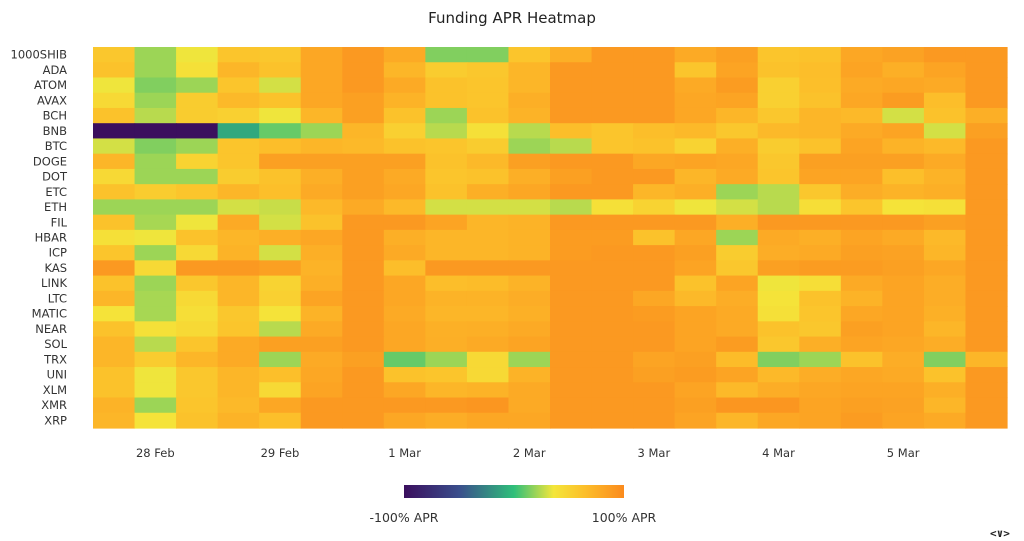  Describe the element at coordinates (50, 85) in the screenshot. I see `y-axis-label: ATOM` at that location.